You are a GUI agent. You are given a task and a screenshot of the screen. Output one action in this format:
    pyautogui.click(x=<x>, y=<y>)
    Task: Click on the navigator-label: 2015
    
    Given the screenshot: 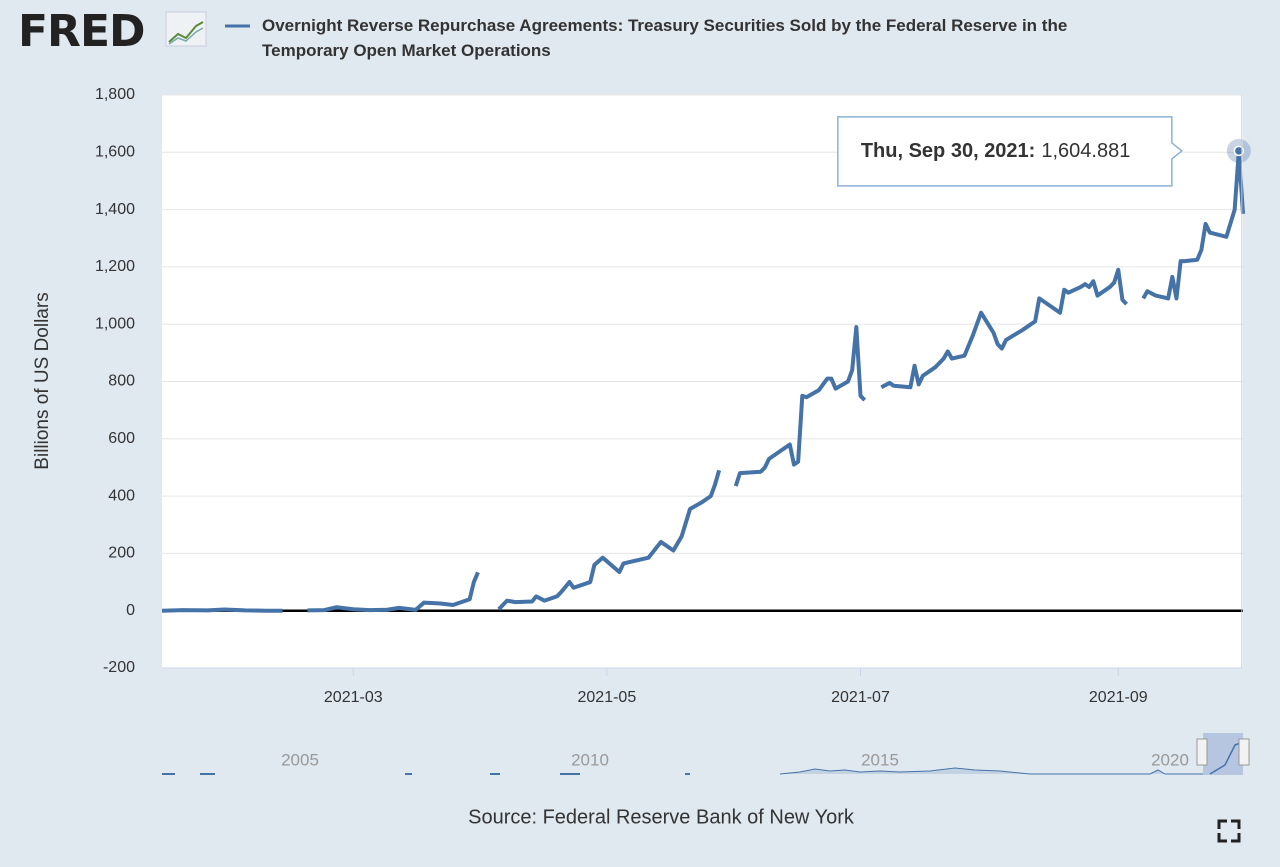 What is the action you would take?
    pyautogui.click(x=880, y=759)
    